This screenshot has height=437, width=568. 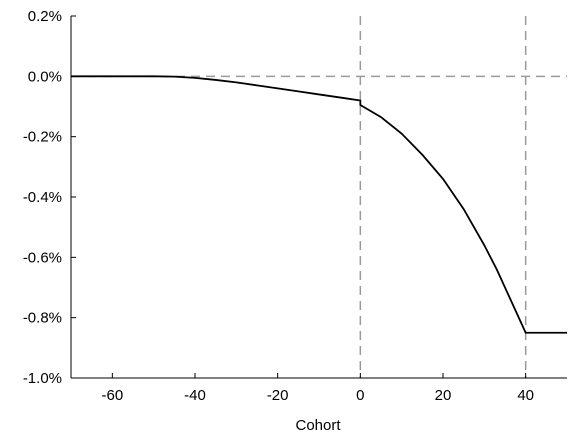 What do you see at coordinates (360, 395) in the screenshot?
I see `x-tick-label: 0` at bounding box center [360, 395].